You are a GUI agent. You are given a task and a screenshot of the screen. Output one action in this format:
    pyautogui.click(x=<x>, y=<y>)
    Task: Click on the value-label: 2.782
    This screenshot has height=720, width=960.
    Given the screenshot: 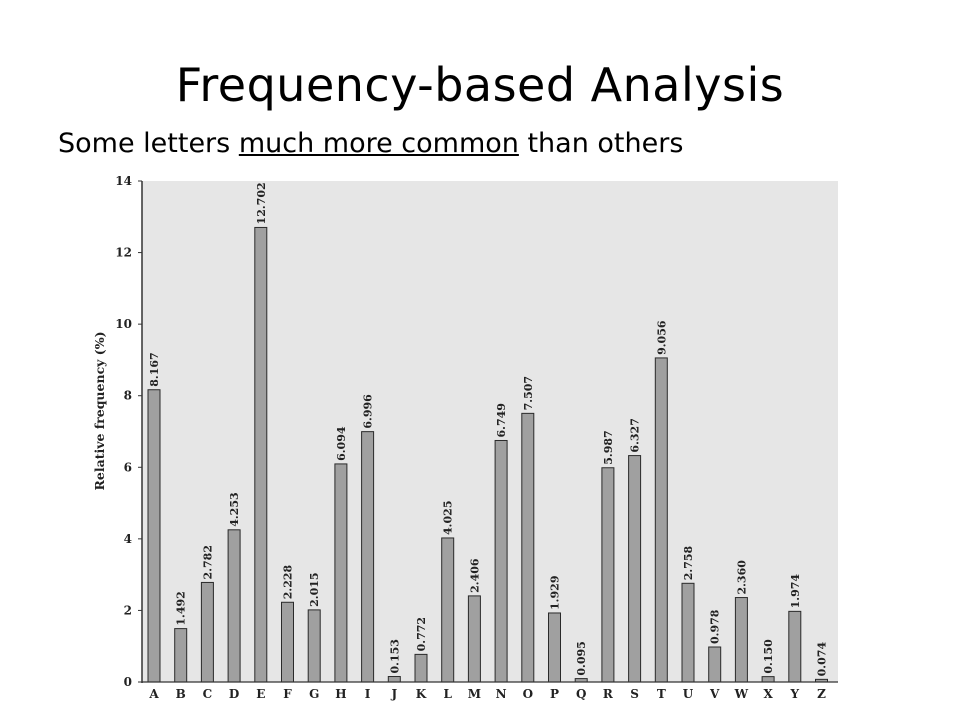 What is the action you would take?
    pyautogui.click(x=207, y=562)
    